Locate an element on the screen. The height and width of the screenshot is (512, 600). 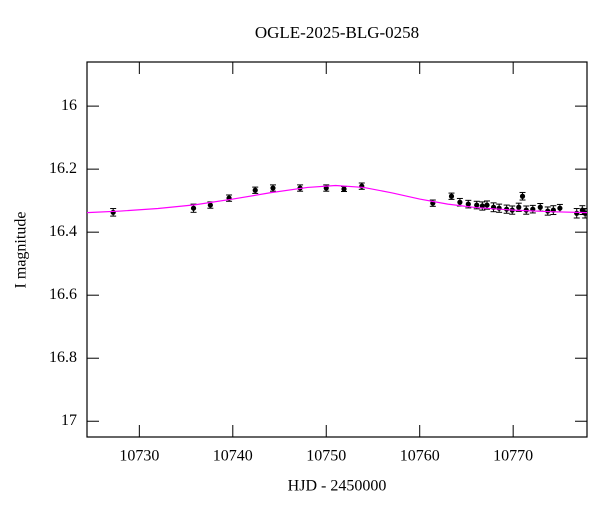
x-axis-label: HJD - 2450000 is located at coordinates (337, 486).